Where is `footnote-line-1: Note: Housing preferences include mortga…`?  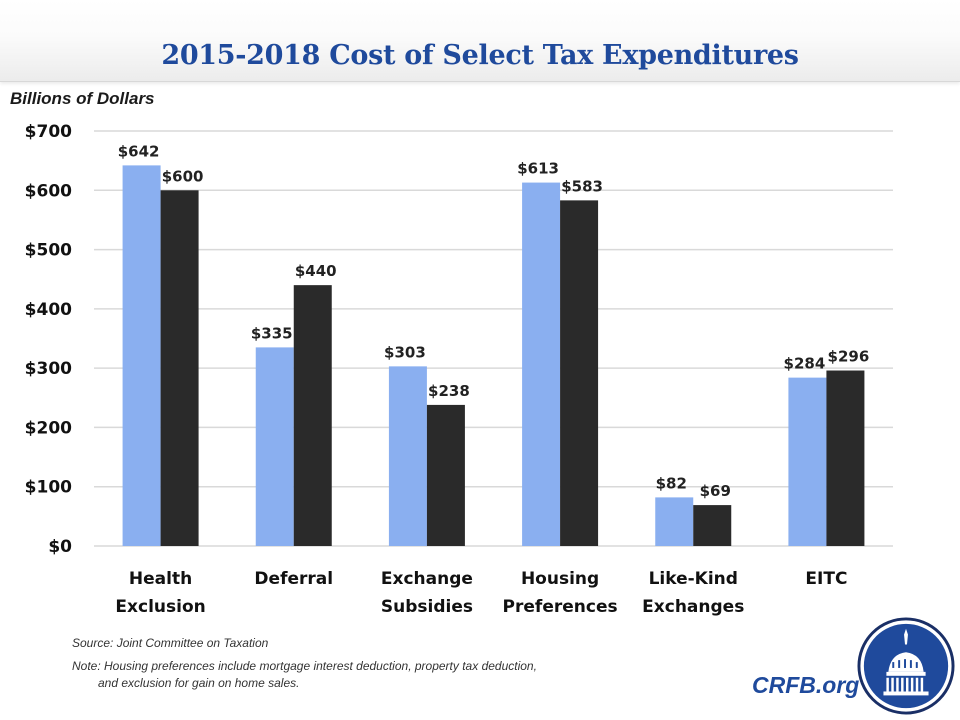 footnote-line-1: Note: Housing preferences include mortga… is located at coordinates (304, 666).